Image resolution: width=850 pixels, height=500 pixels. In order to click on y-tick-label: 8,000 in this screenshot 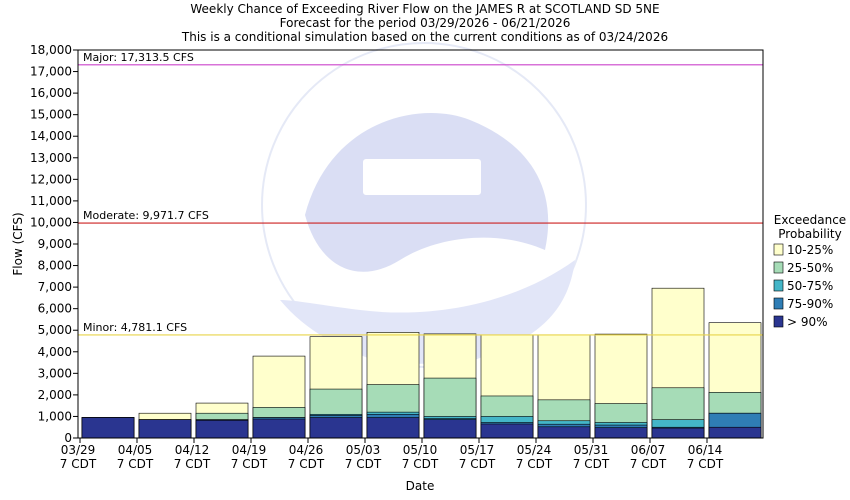, I will do `click(55, 266)`.